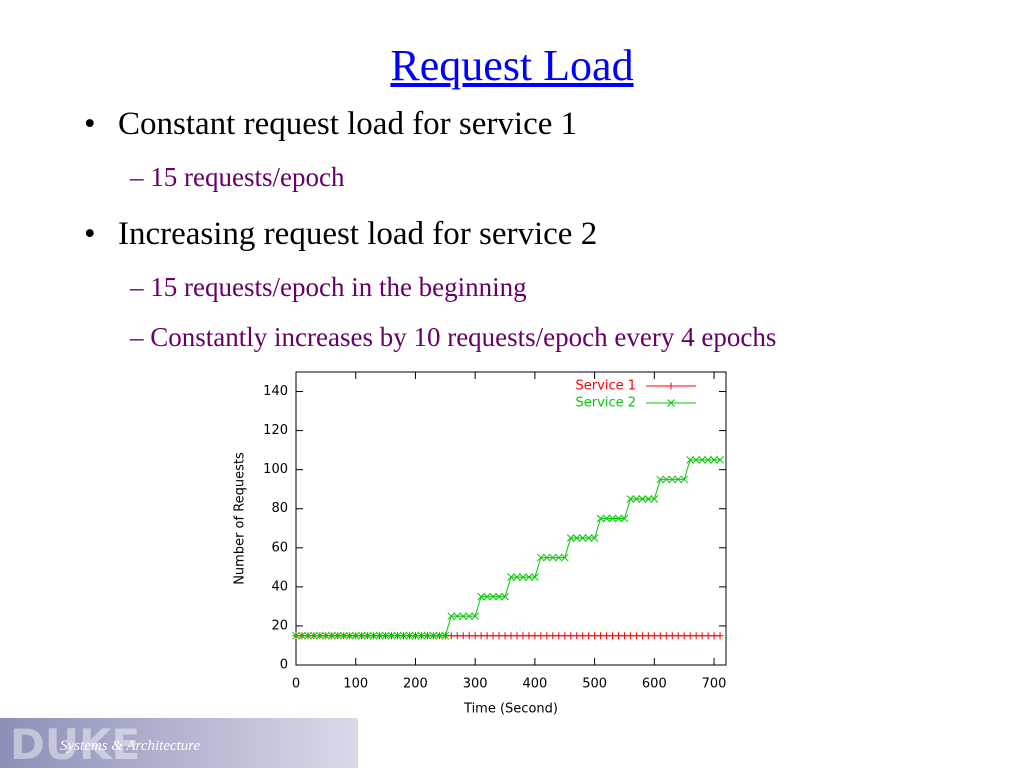  I want to click on x-tick-label: 200, so click(415, 684).